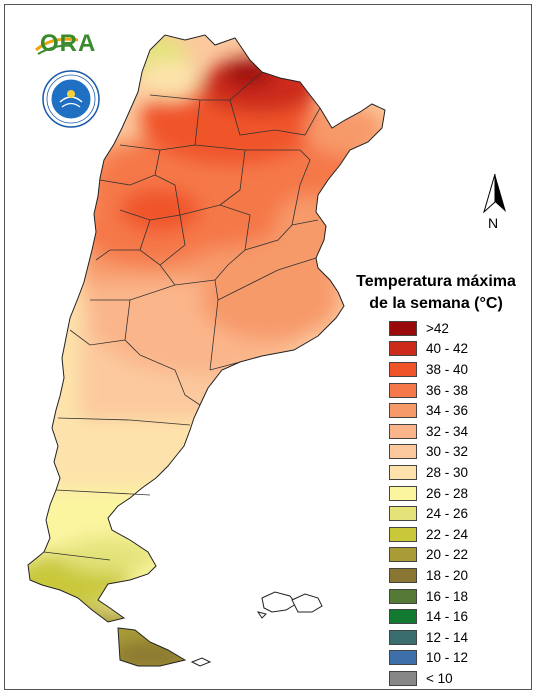 This screenshot has width=538, height=696. I want to click on legend-label: 34 - 36, so click(447, 411).